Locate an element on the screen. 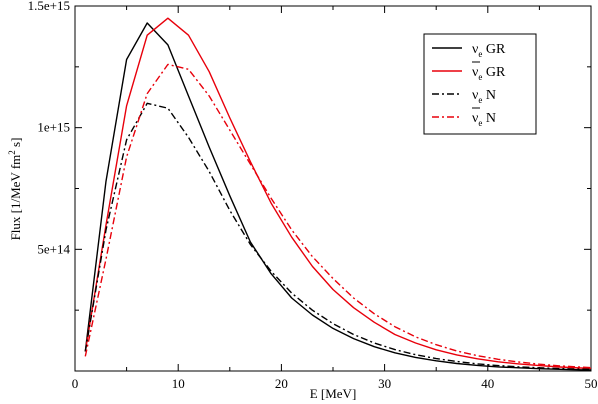 The width and height of the screenshot is (598, 404). x-tick-label: 30 is located at coordinates (384, 383).